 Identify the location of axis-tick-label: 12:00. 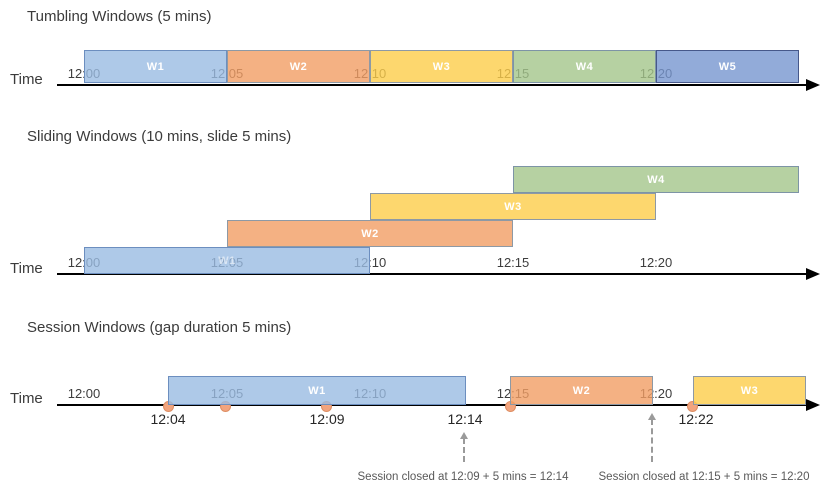
(84, 393).